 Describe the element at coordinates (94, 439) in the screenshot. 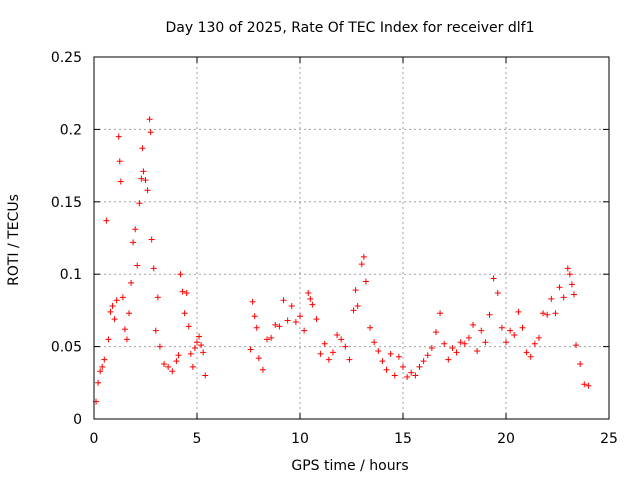

I see `x-tick-label: 0` at that location.